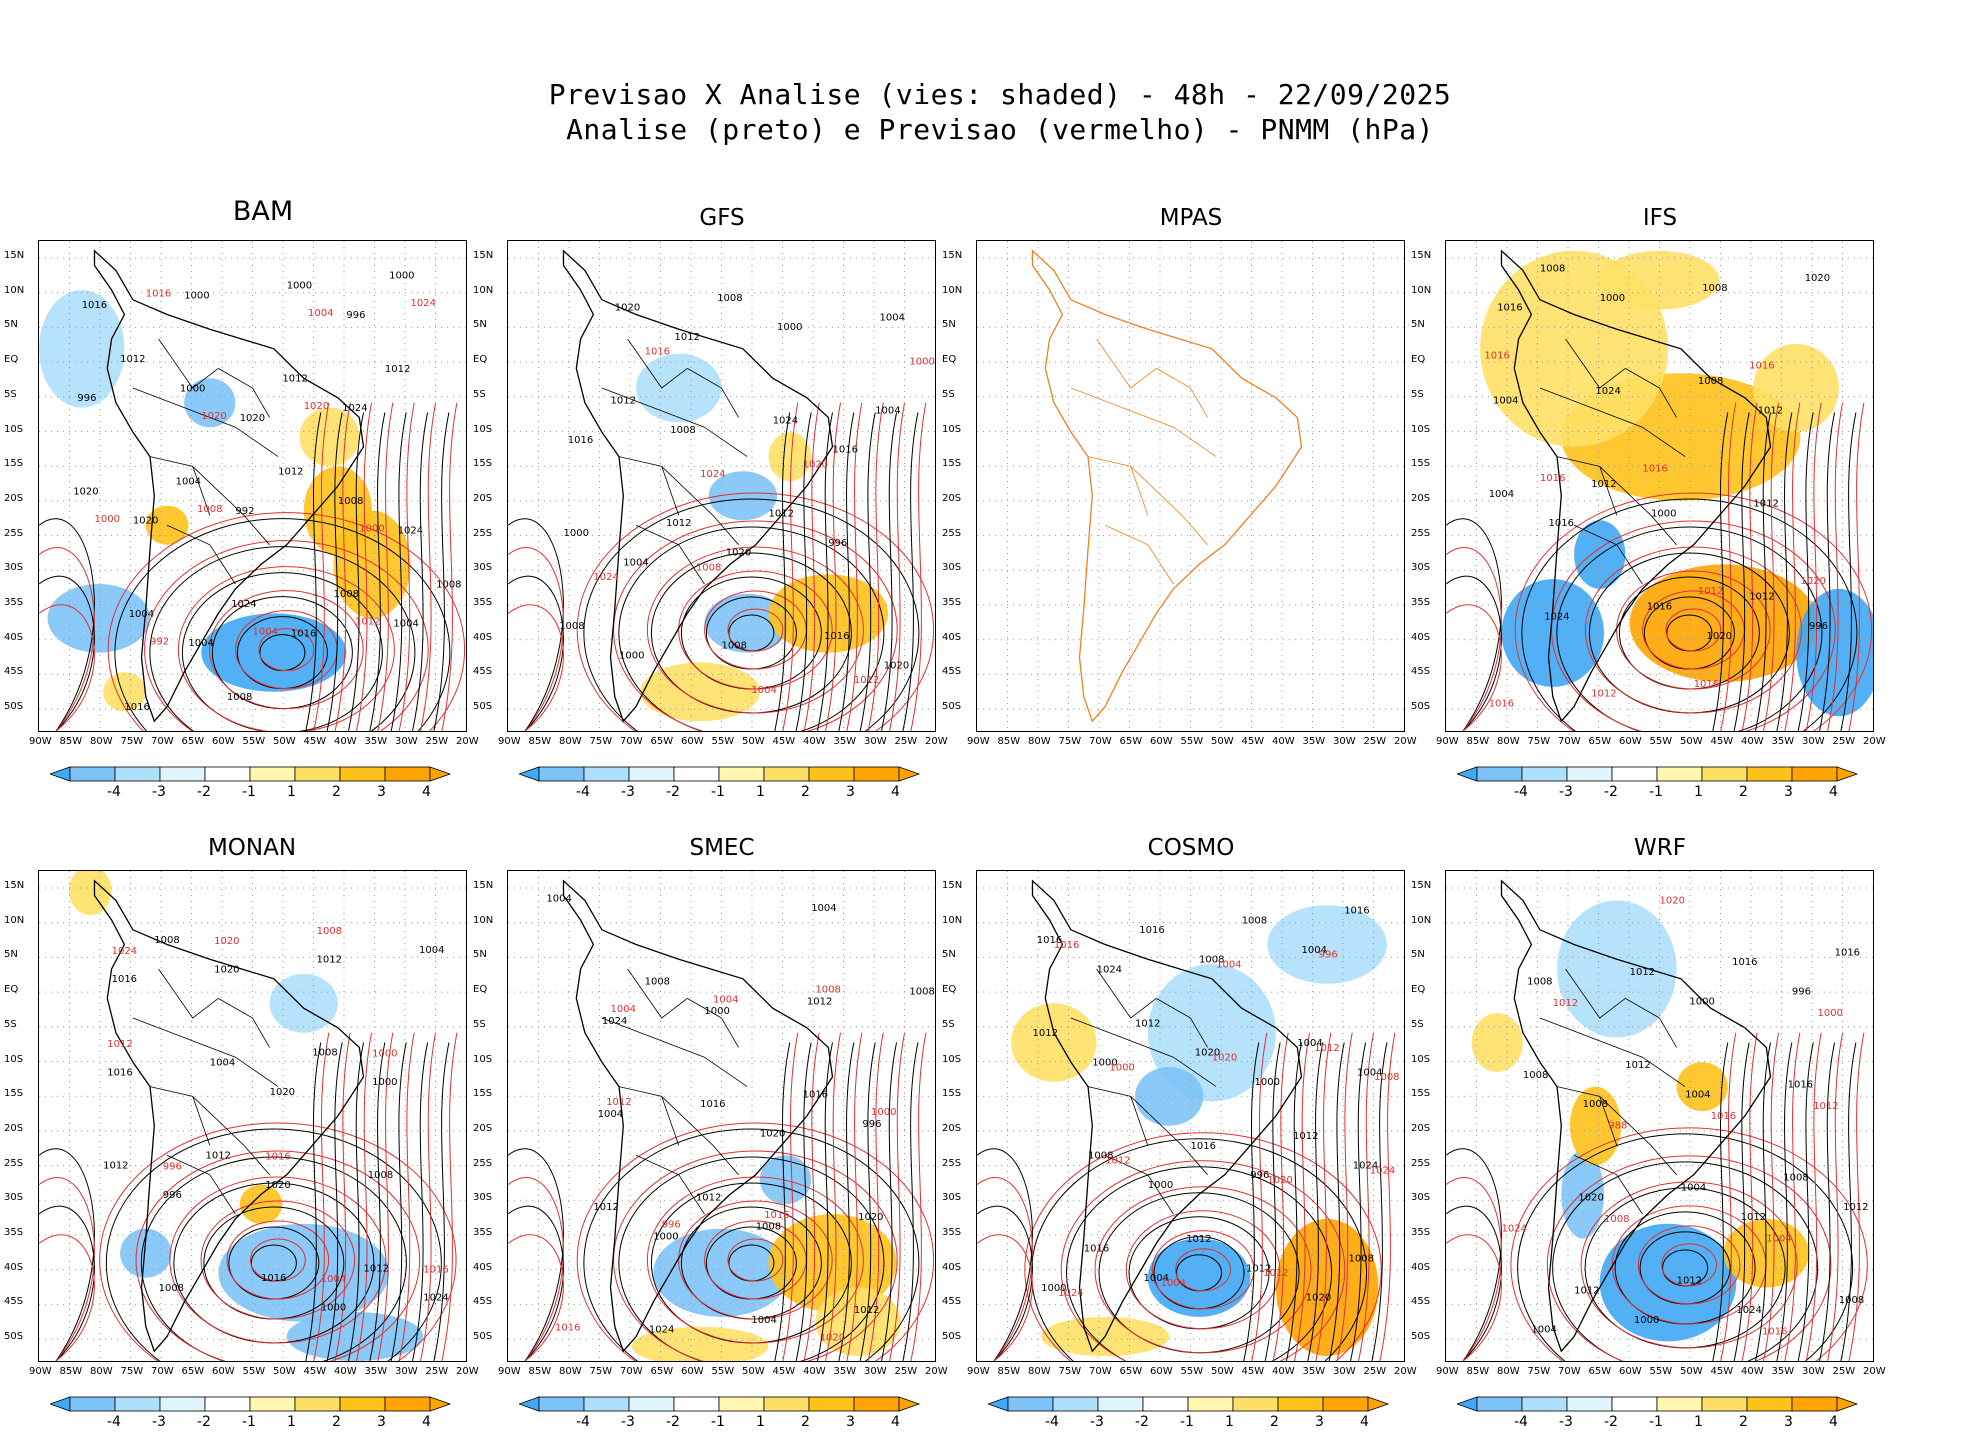 The image size is (1964, 1436). I want to click on lon-tick-label: 35W, so click(845, 741).